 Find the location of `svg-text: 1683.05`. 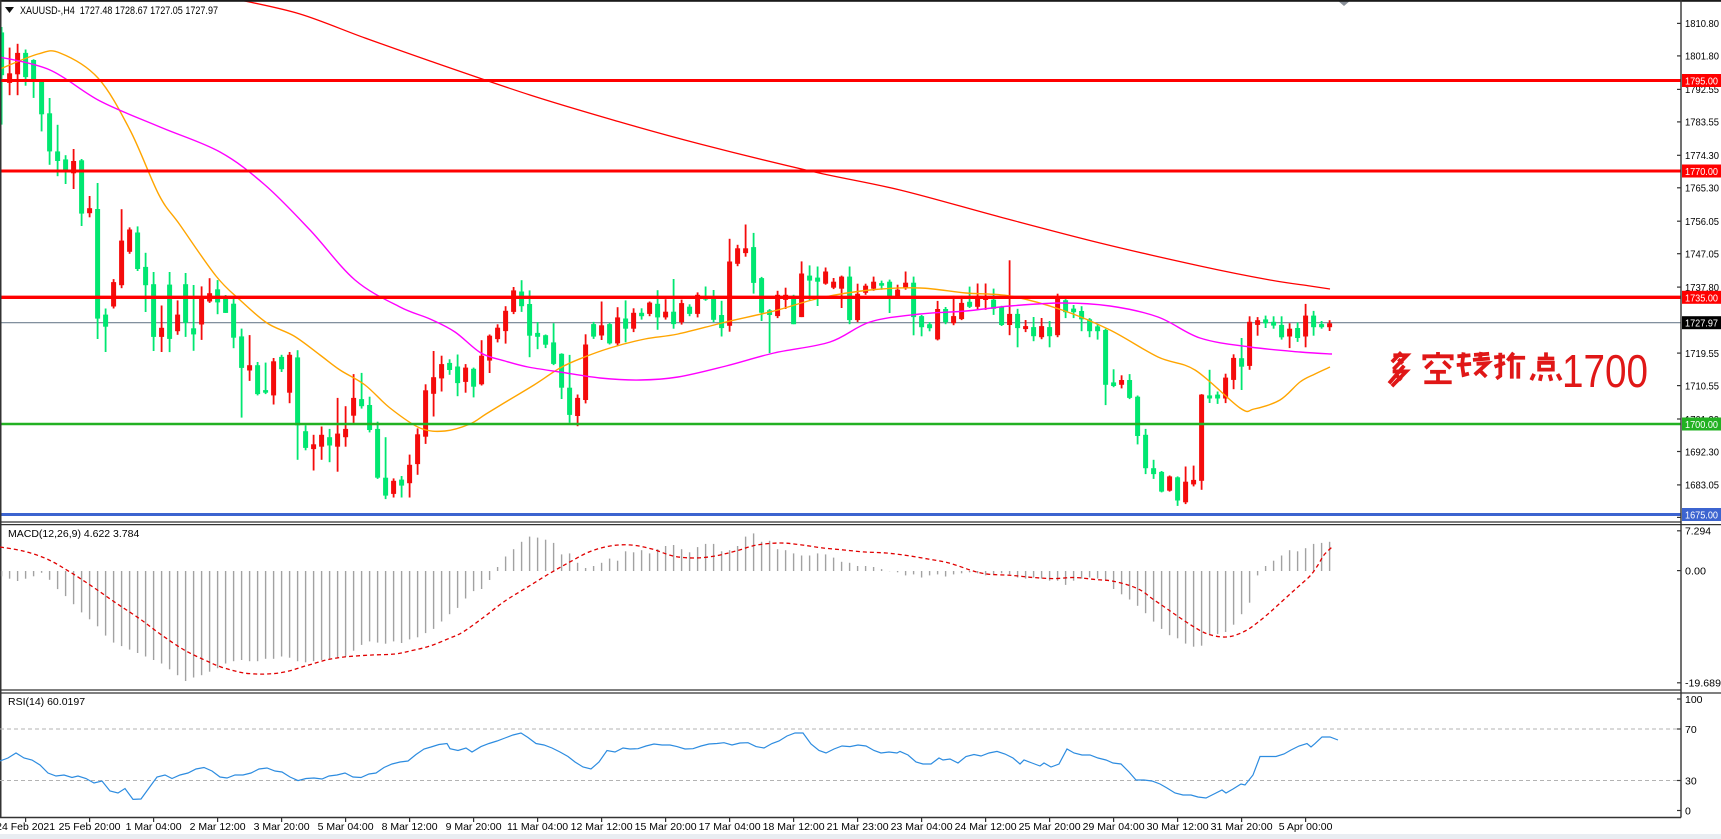

svg-text: 1683.05 is located at coordinates (1702, 486).